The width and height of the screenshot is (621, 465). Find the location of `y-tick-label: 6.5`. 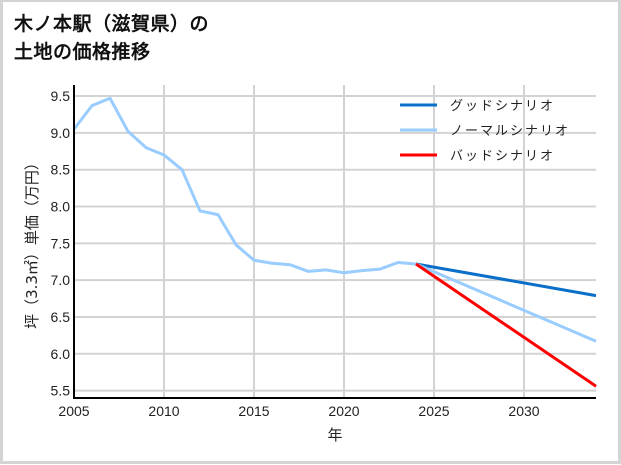

y-tick-label: 6.5 is located at coordinates (61, 317).